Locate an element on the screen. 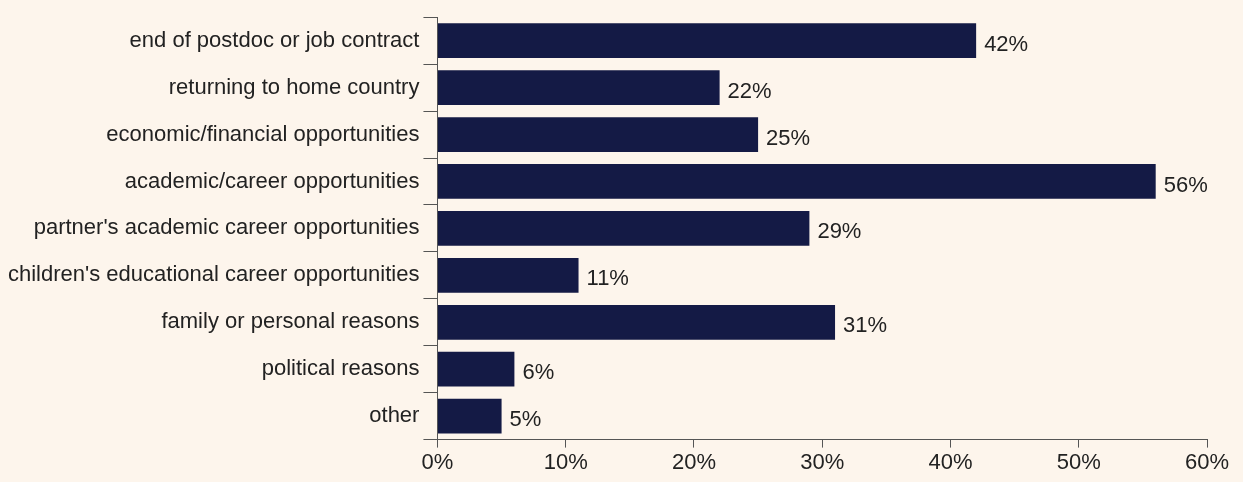 The height and width of the screenshot is (482, 1243). data-label: 31% is located at coordinates (865, 325).